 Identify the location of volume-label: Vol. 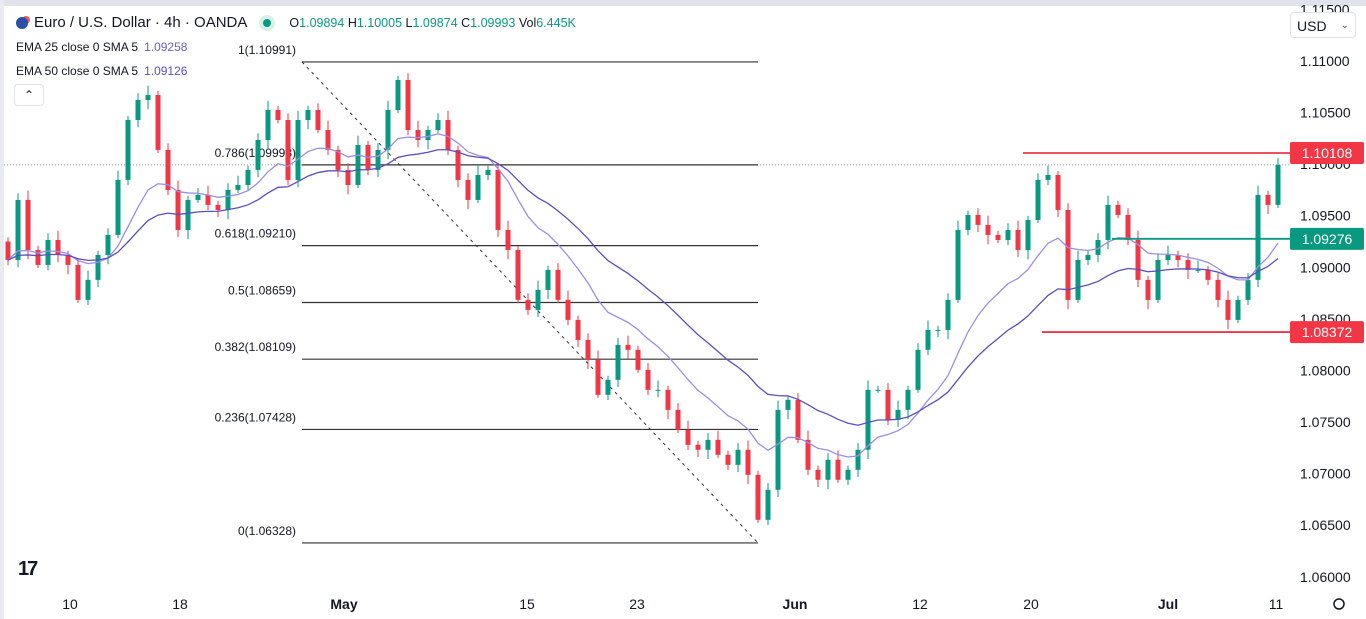
(527, 22).